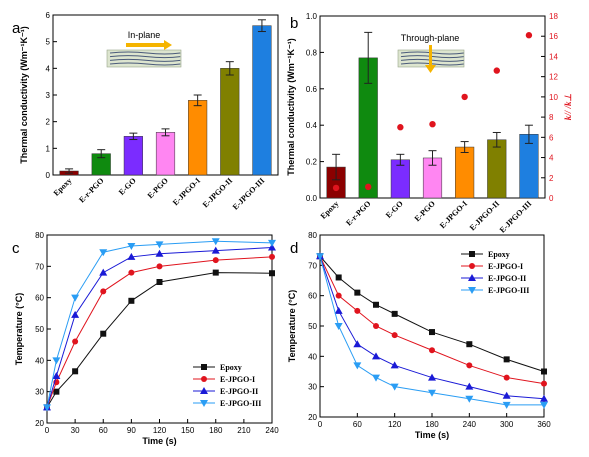 This screenshot has width=589, height=457. Describe the element at coordinates (165, 154) in the screenshot. I see `bar-e-pgo` at that location.